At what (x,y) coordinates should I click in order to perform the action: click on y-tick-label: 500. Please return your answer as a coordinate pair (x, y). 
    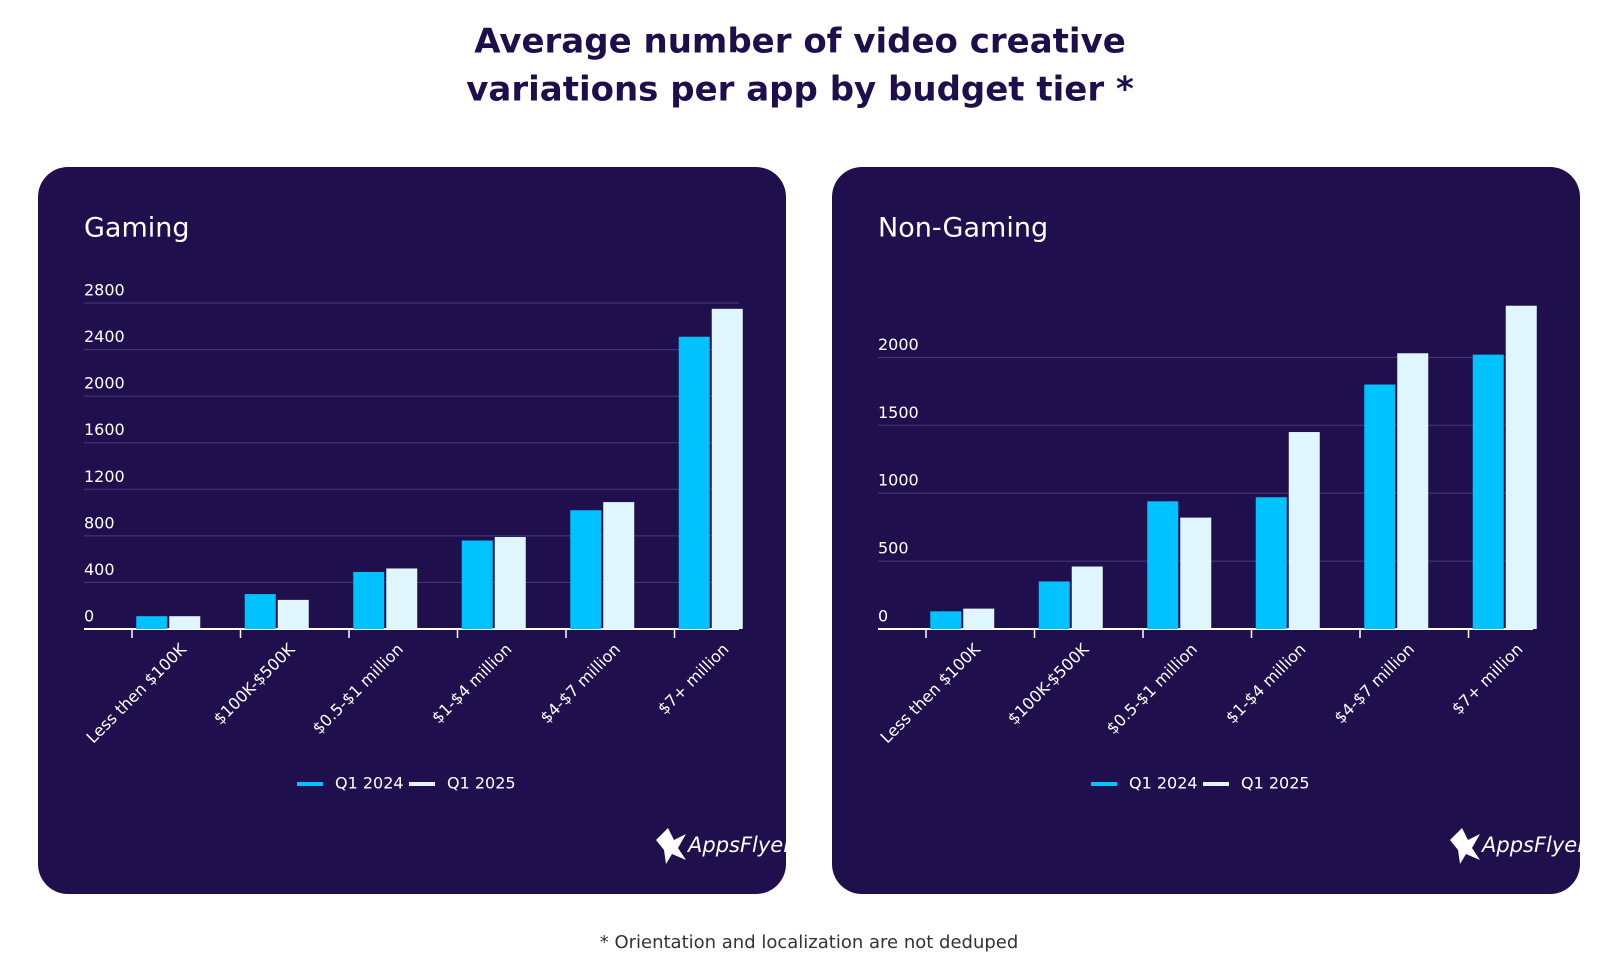
    Looking at the image, I should click on (893, 548).